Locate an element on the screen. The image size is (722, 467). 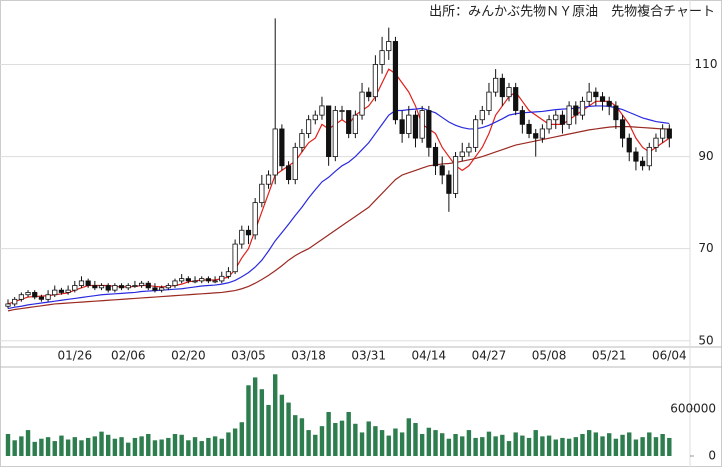
x-tick-label: 01/26 is located at coordinates (75, 356).